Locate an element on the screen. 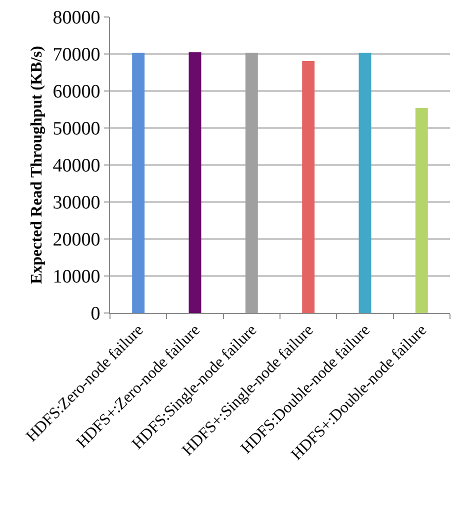  y-tick-label: 80000 is located at coordinates (76, 18).